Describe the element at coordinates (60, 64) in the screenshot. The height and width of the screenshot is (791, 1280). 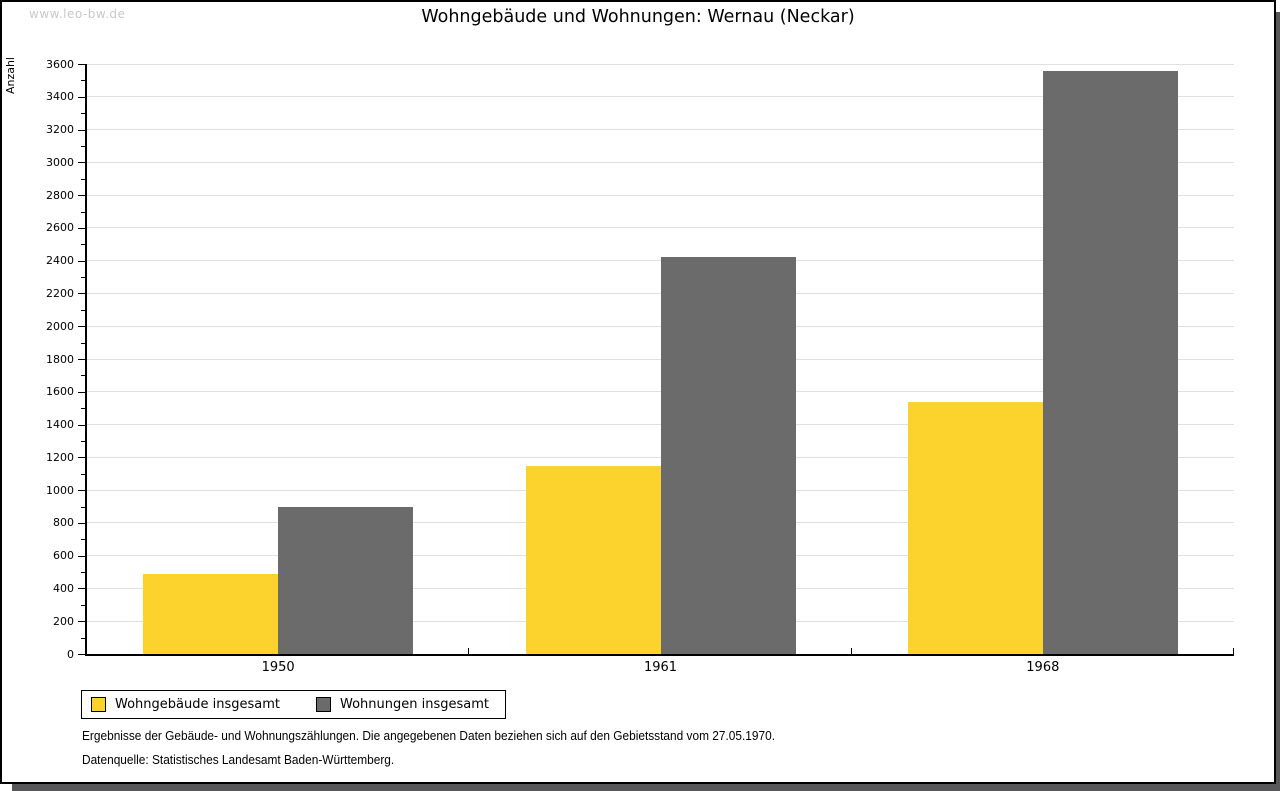
I see `y-tick-label: 3600` at that location.